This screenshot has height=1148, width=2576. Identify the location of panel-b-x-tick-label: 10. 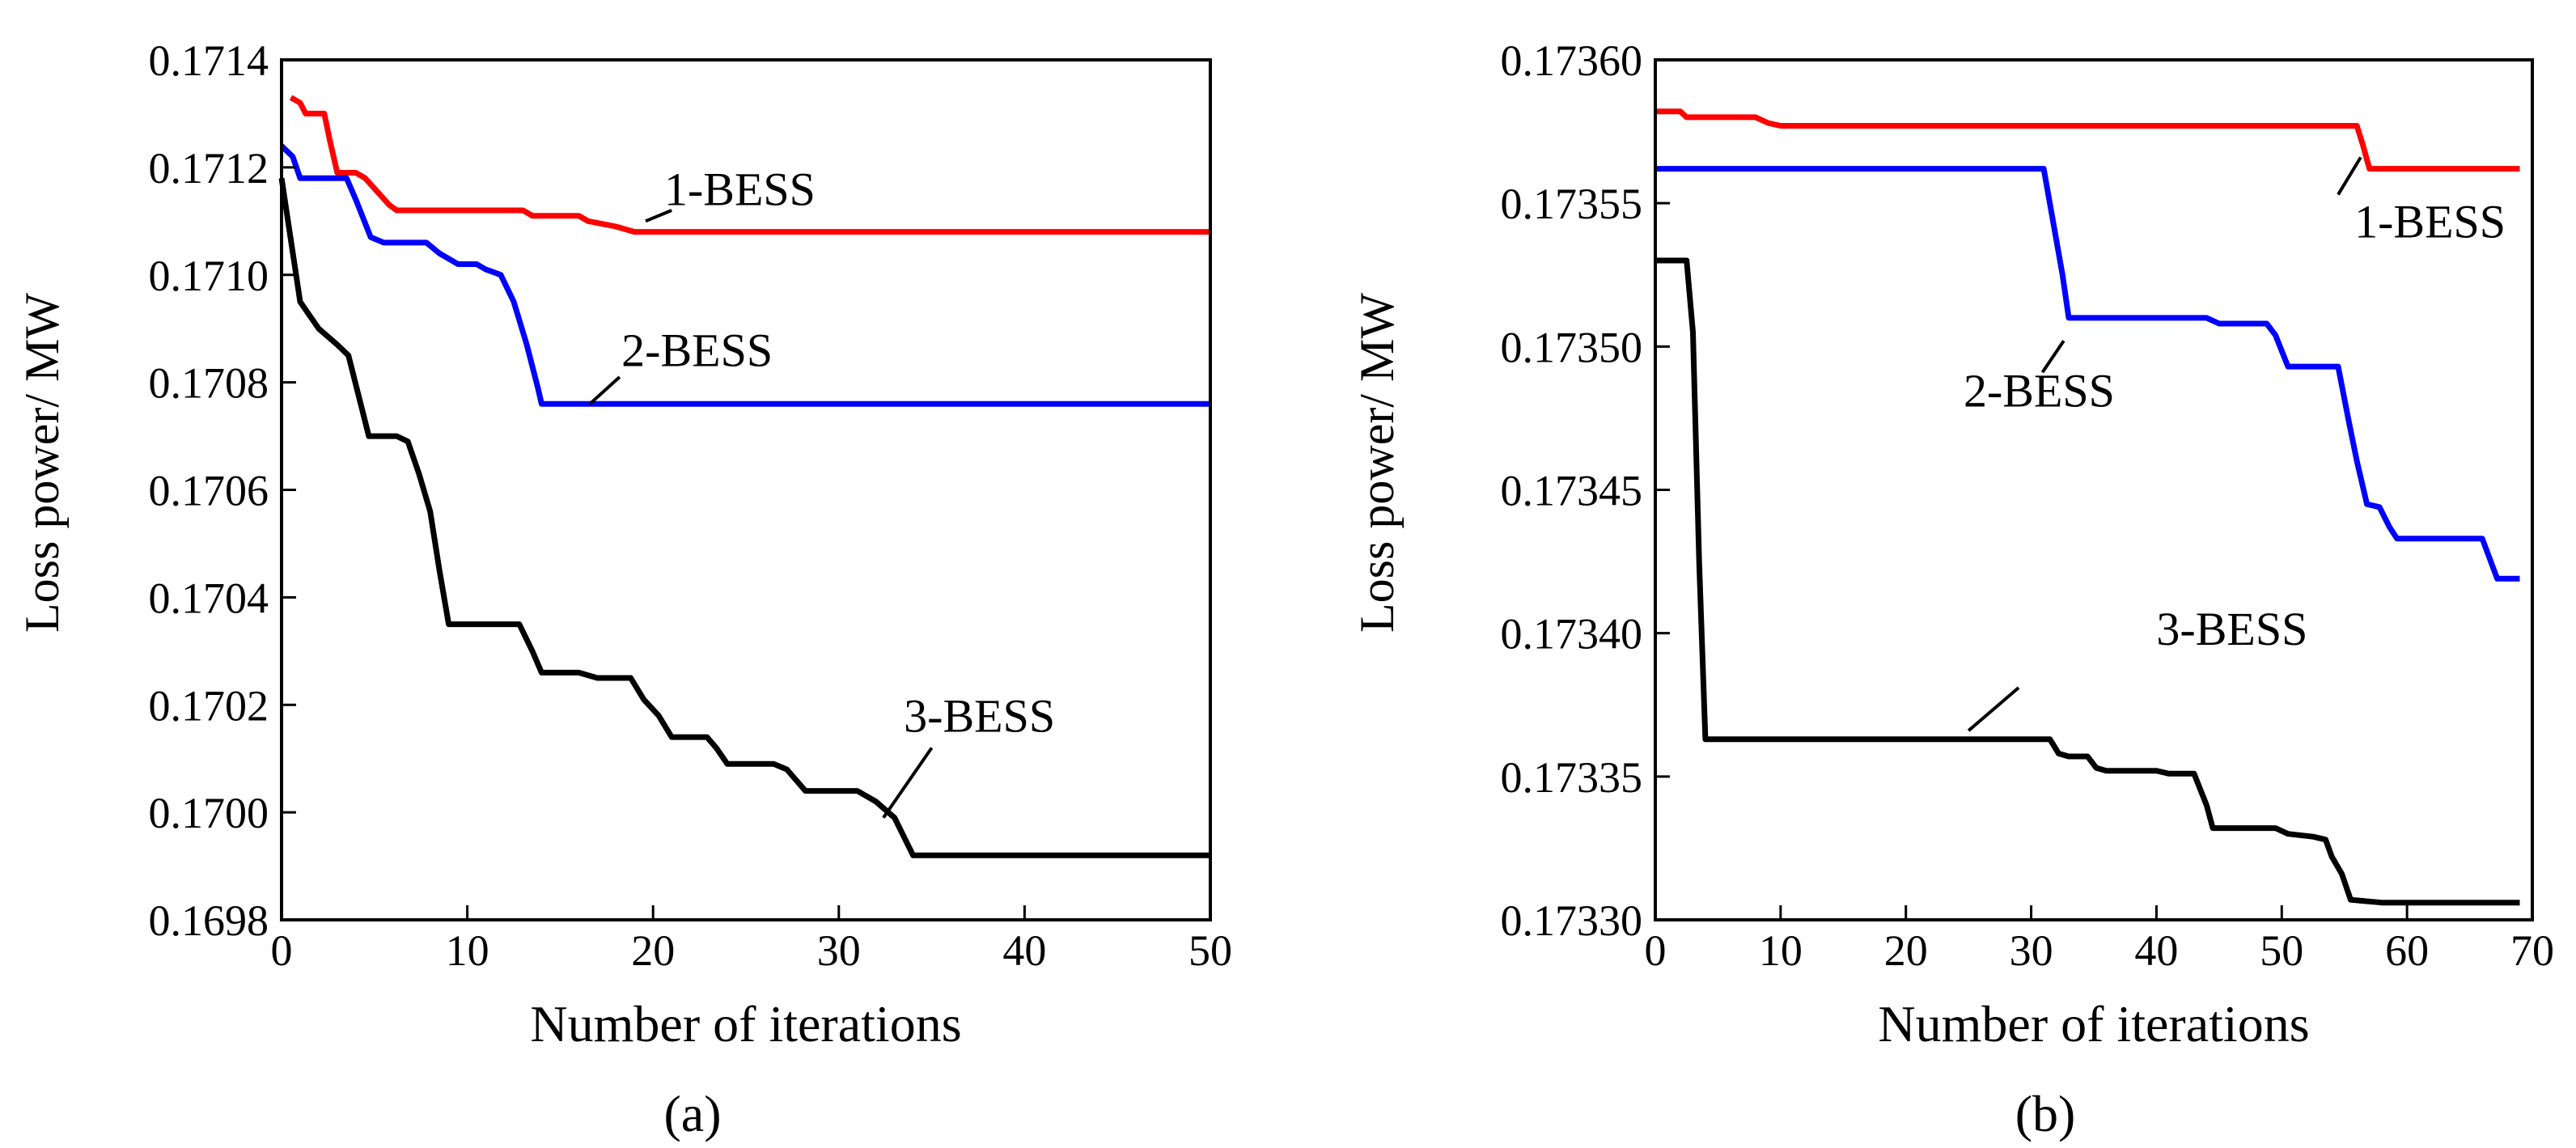
(1781, 950).